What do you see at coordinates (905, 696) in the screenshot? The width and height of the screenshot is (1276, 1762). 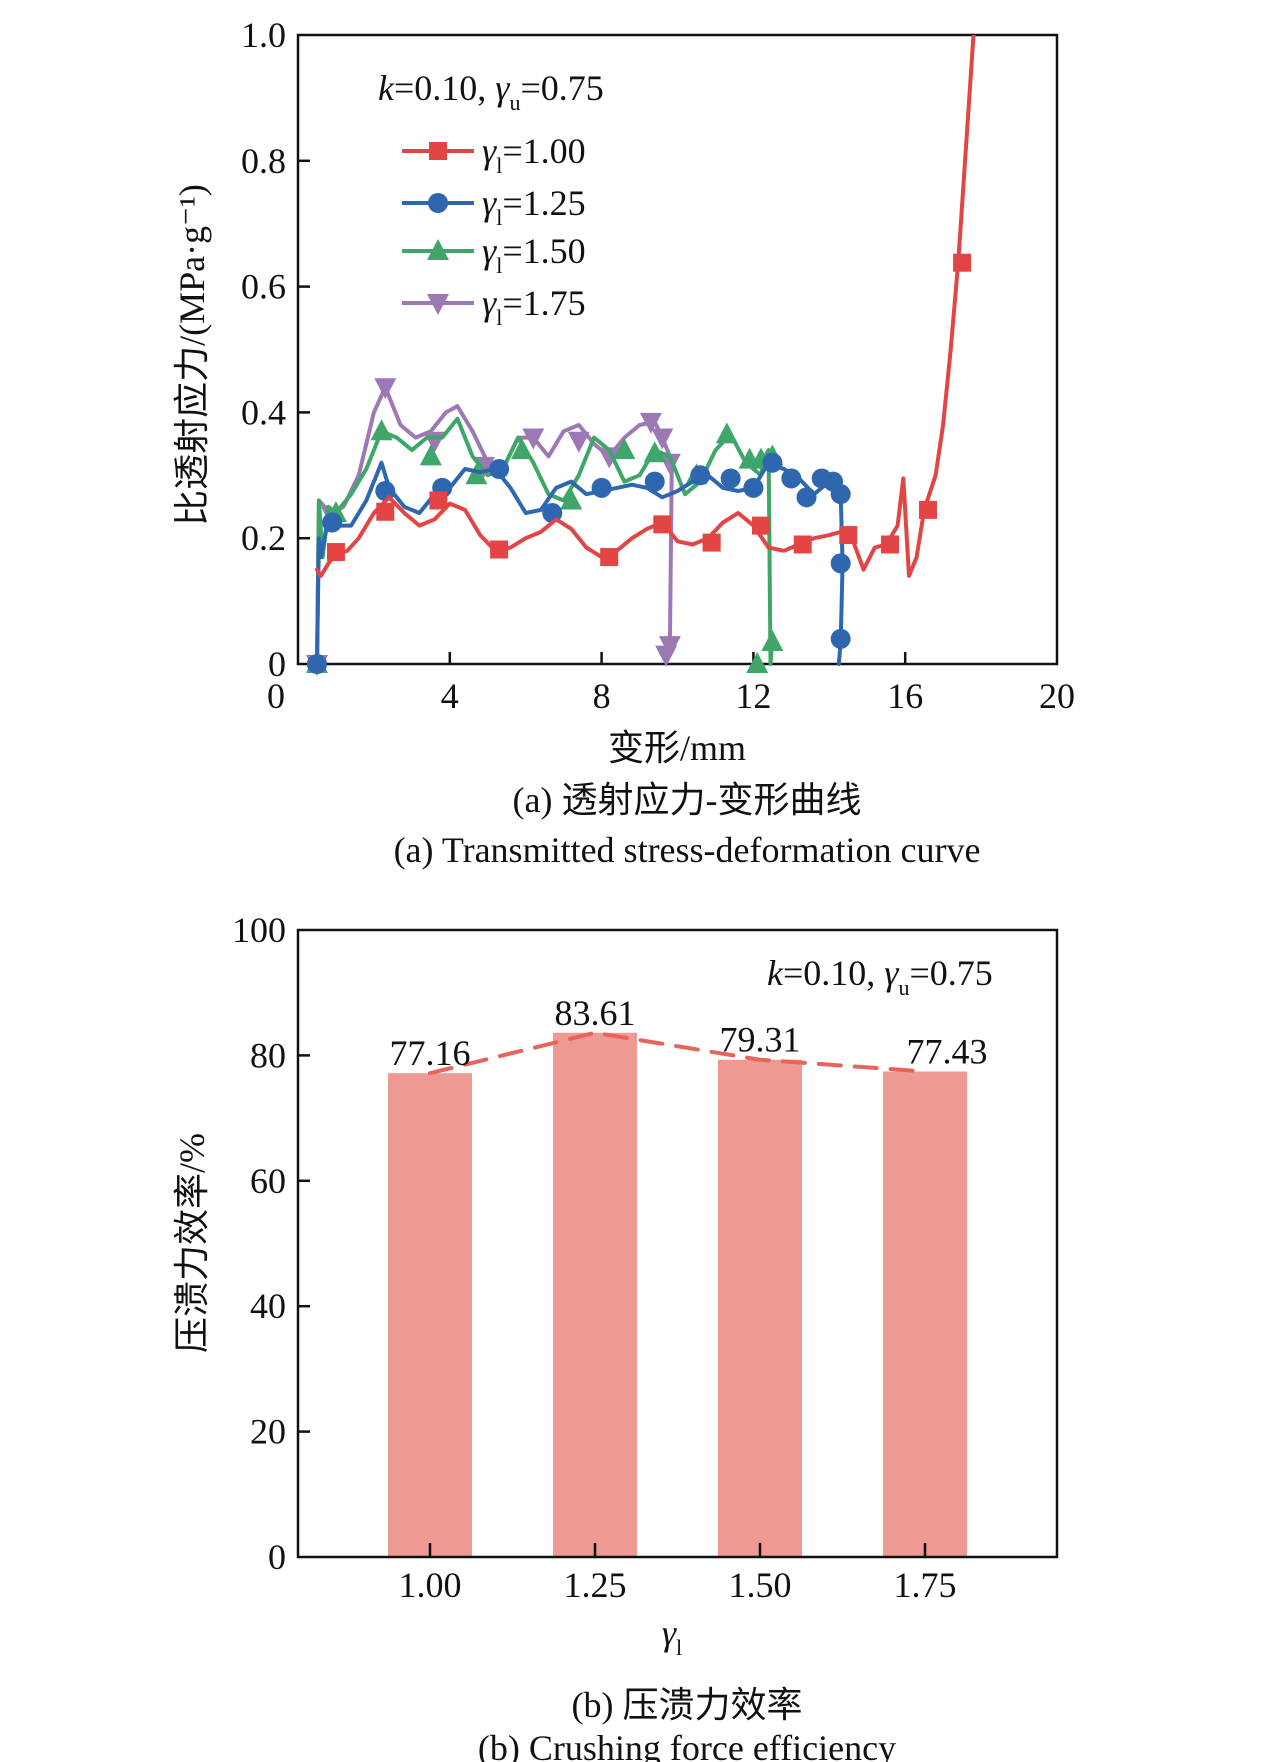 I see `chart-a-x-tick-label: 16` at bounding box center [905, 696].